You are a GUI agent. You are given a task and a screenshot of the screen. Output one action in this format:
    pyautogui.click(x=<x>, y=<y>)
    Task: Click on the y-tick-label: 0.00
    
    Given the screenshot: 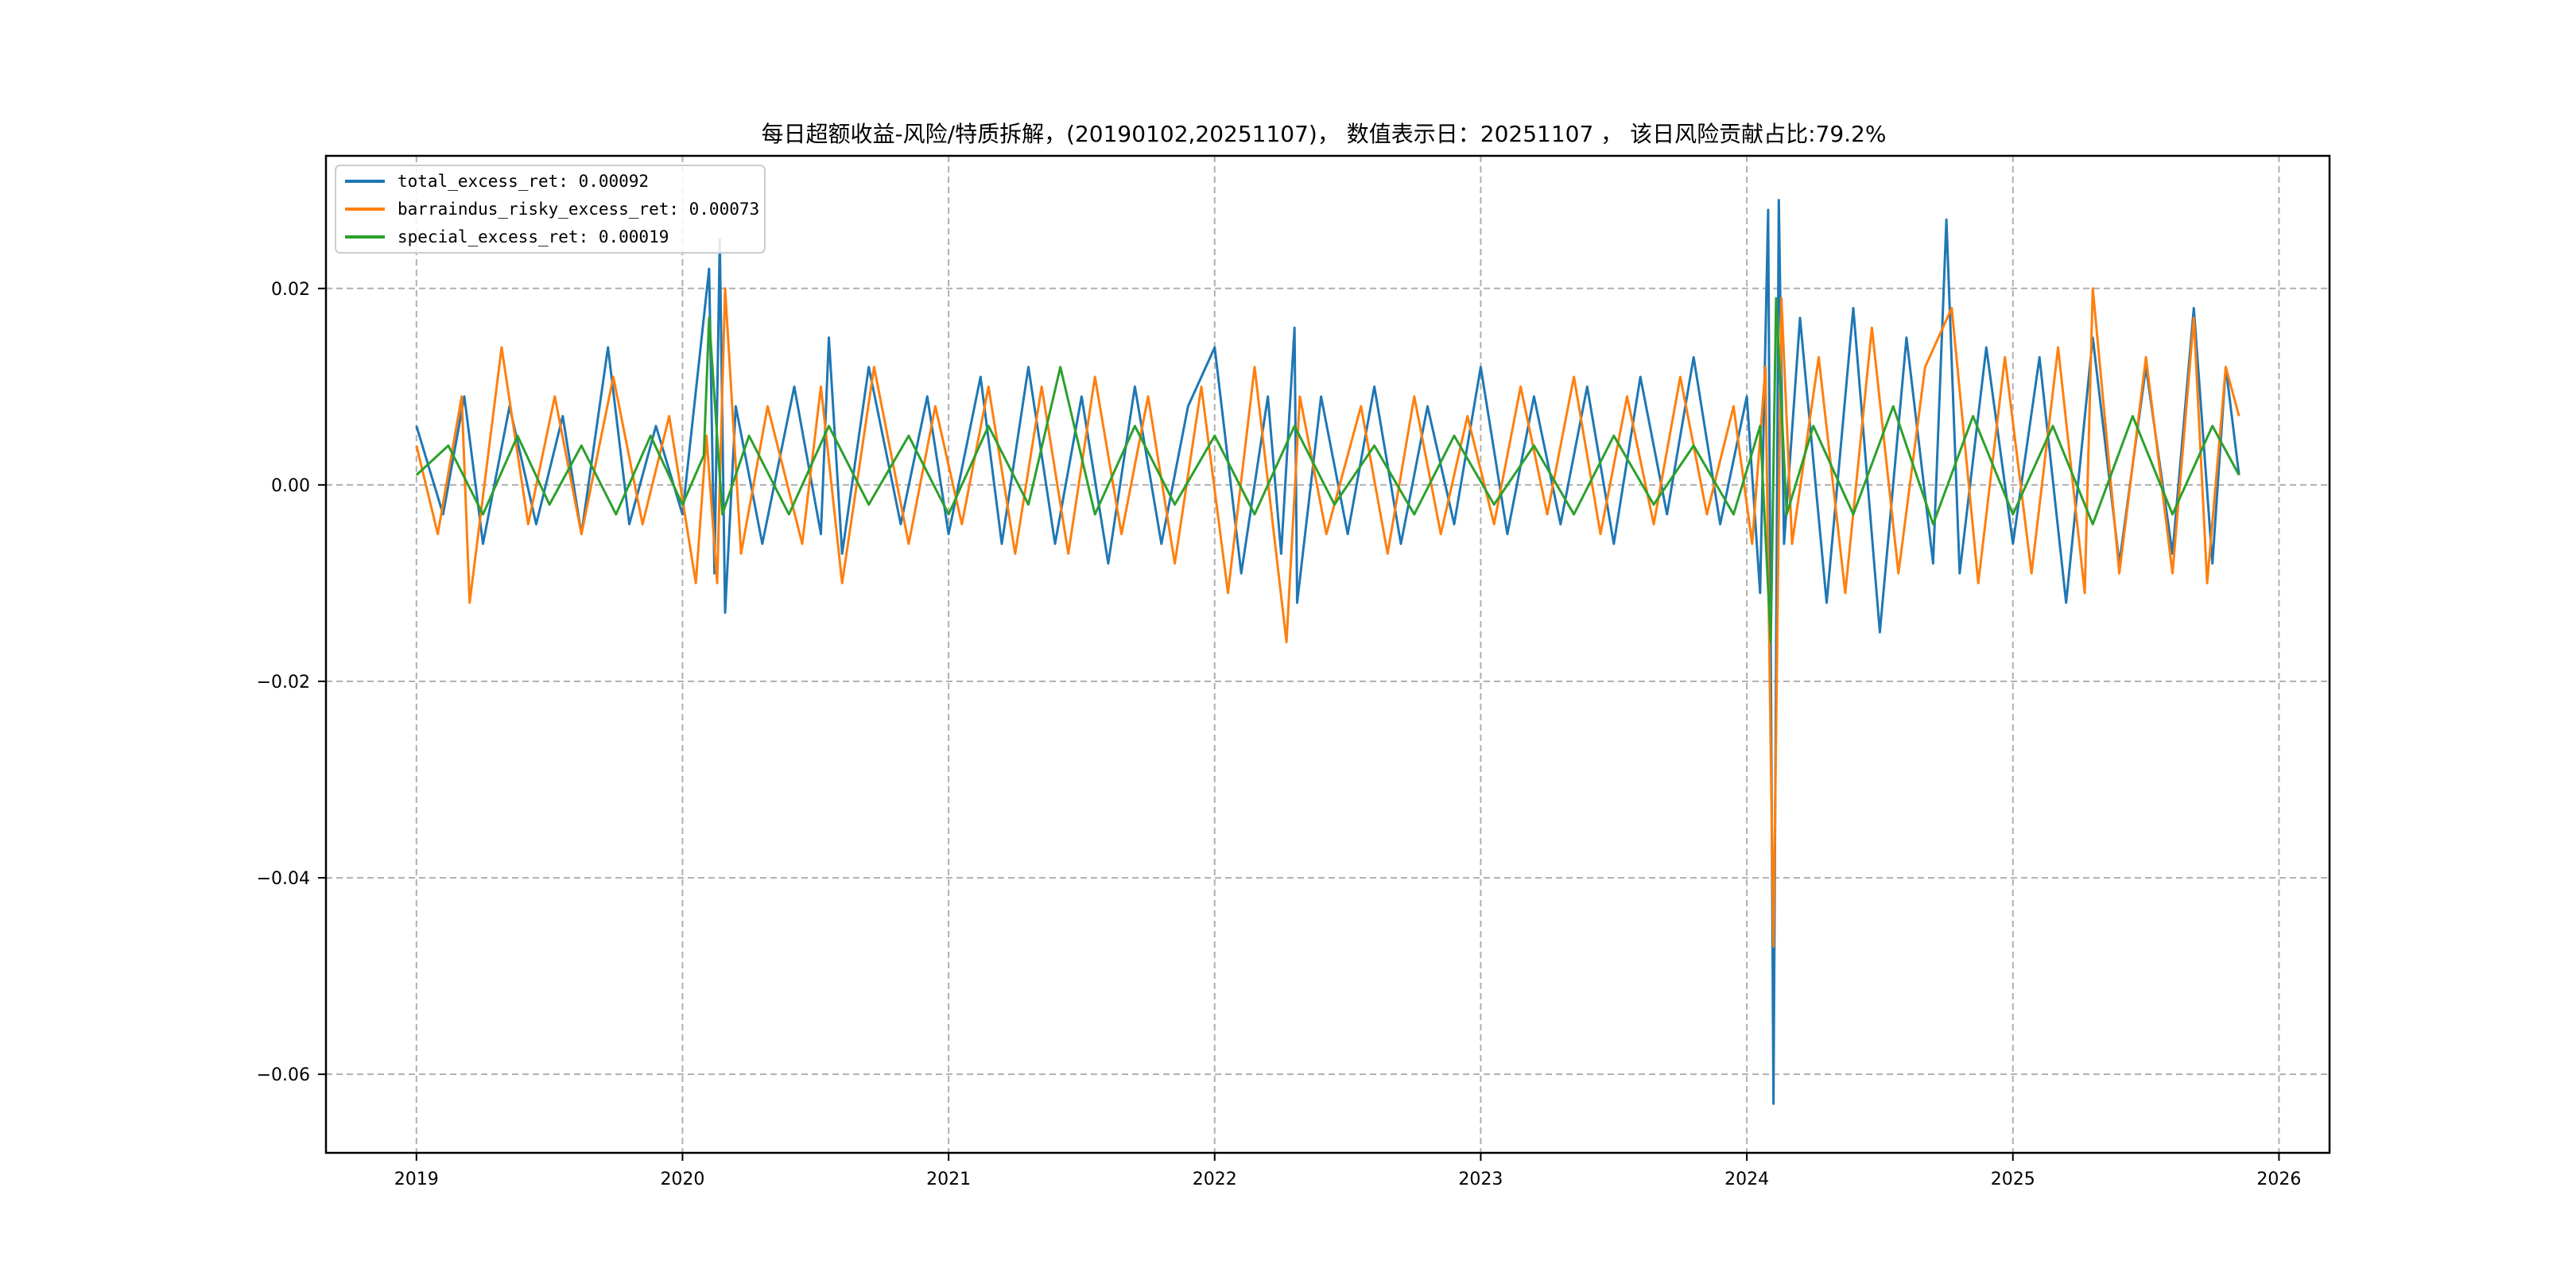 What is the action you would take?
    pyautogui.click(x=291, y=486)
    